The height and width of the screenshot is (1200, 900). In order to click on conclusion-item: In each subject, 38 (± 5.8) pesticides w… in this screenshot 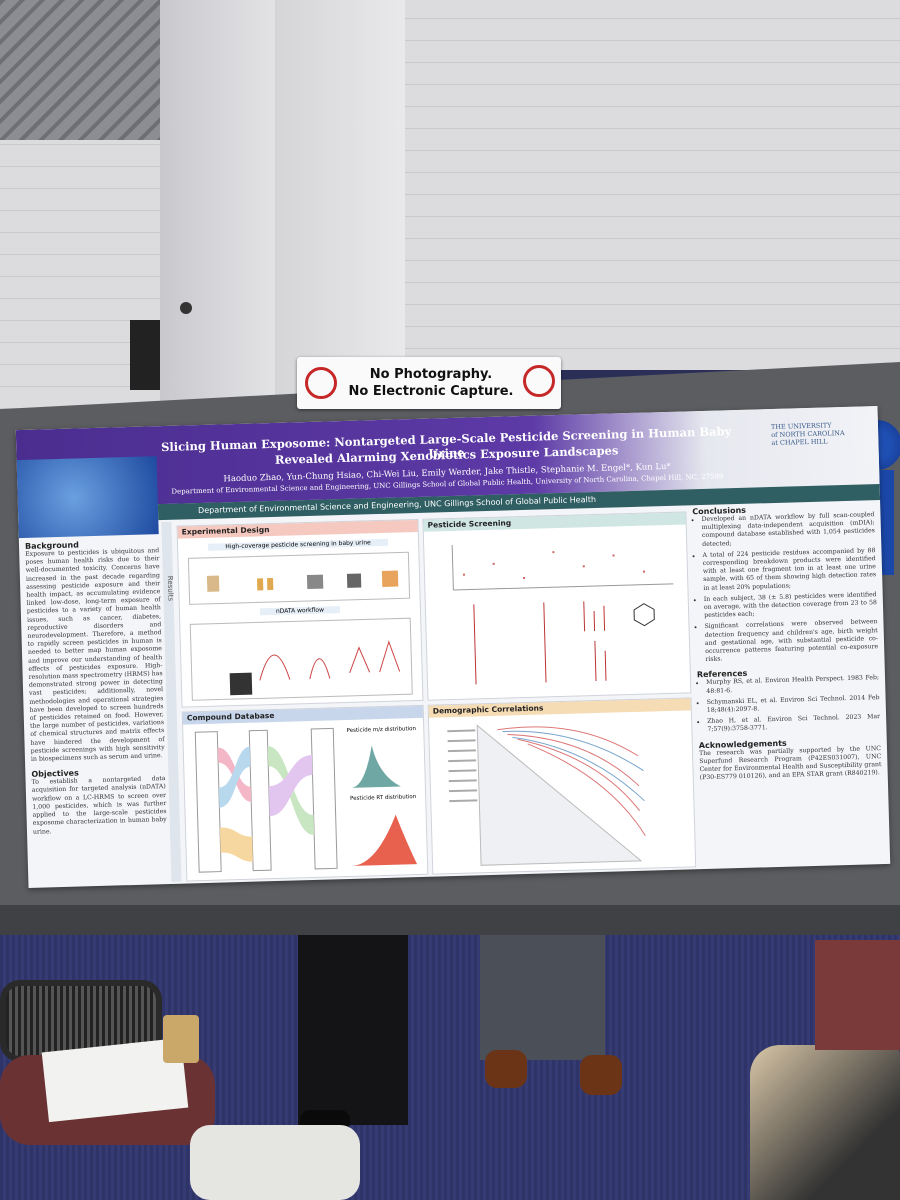, I will do `click(791, 605)`.